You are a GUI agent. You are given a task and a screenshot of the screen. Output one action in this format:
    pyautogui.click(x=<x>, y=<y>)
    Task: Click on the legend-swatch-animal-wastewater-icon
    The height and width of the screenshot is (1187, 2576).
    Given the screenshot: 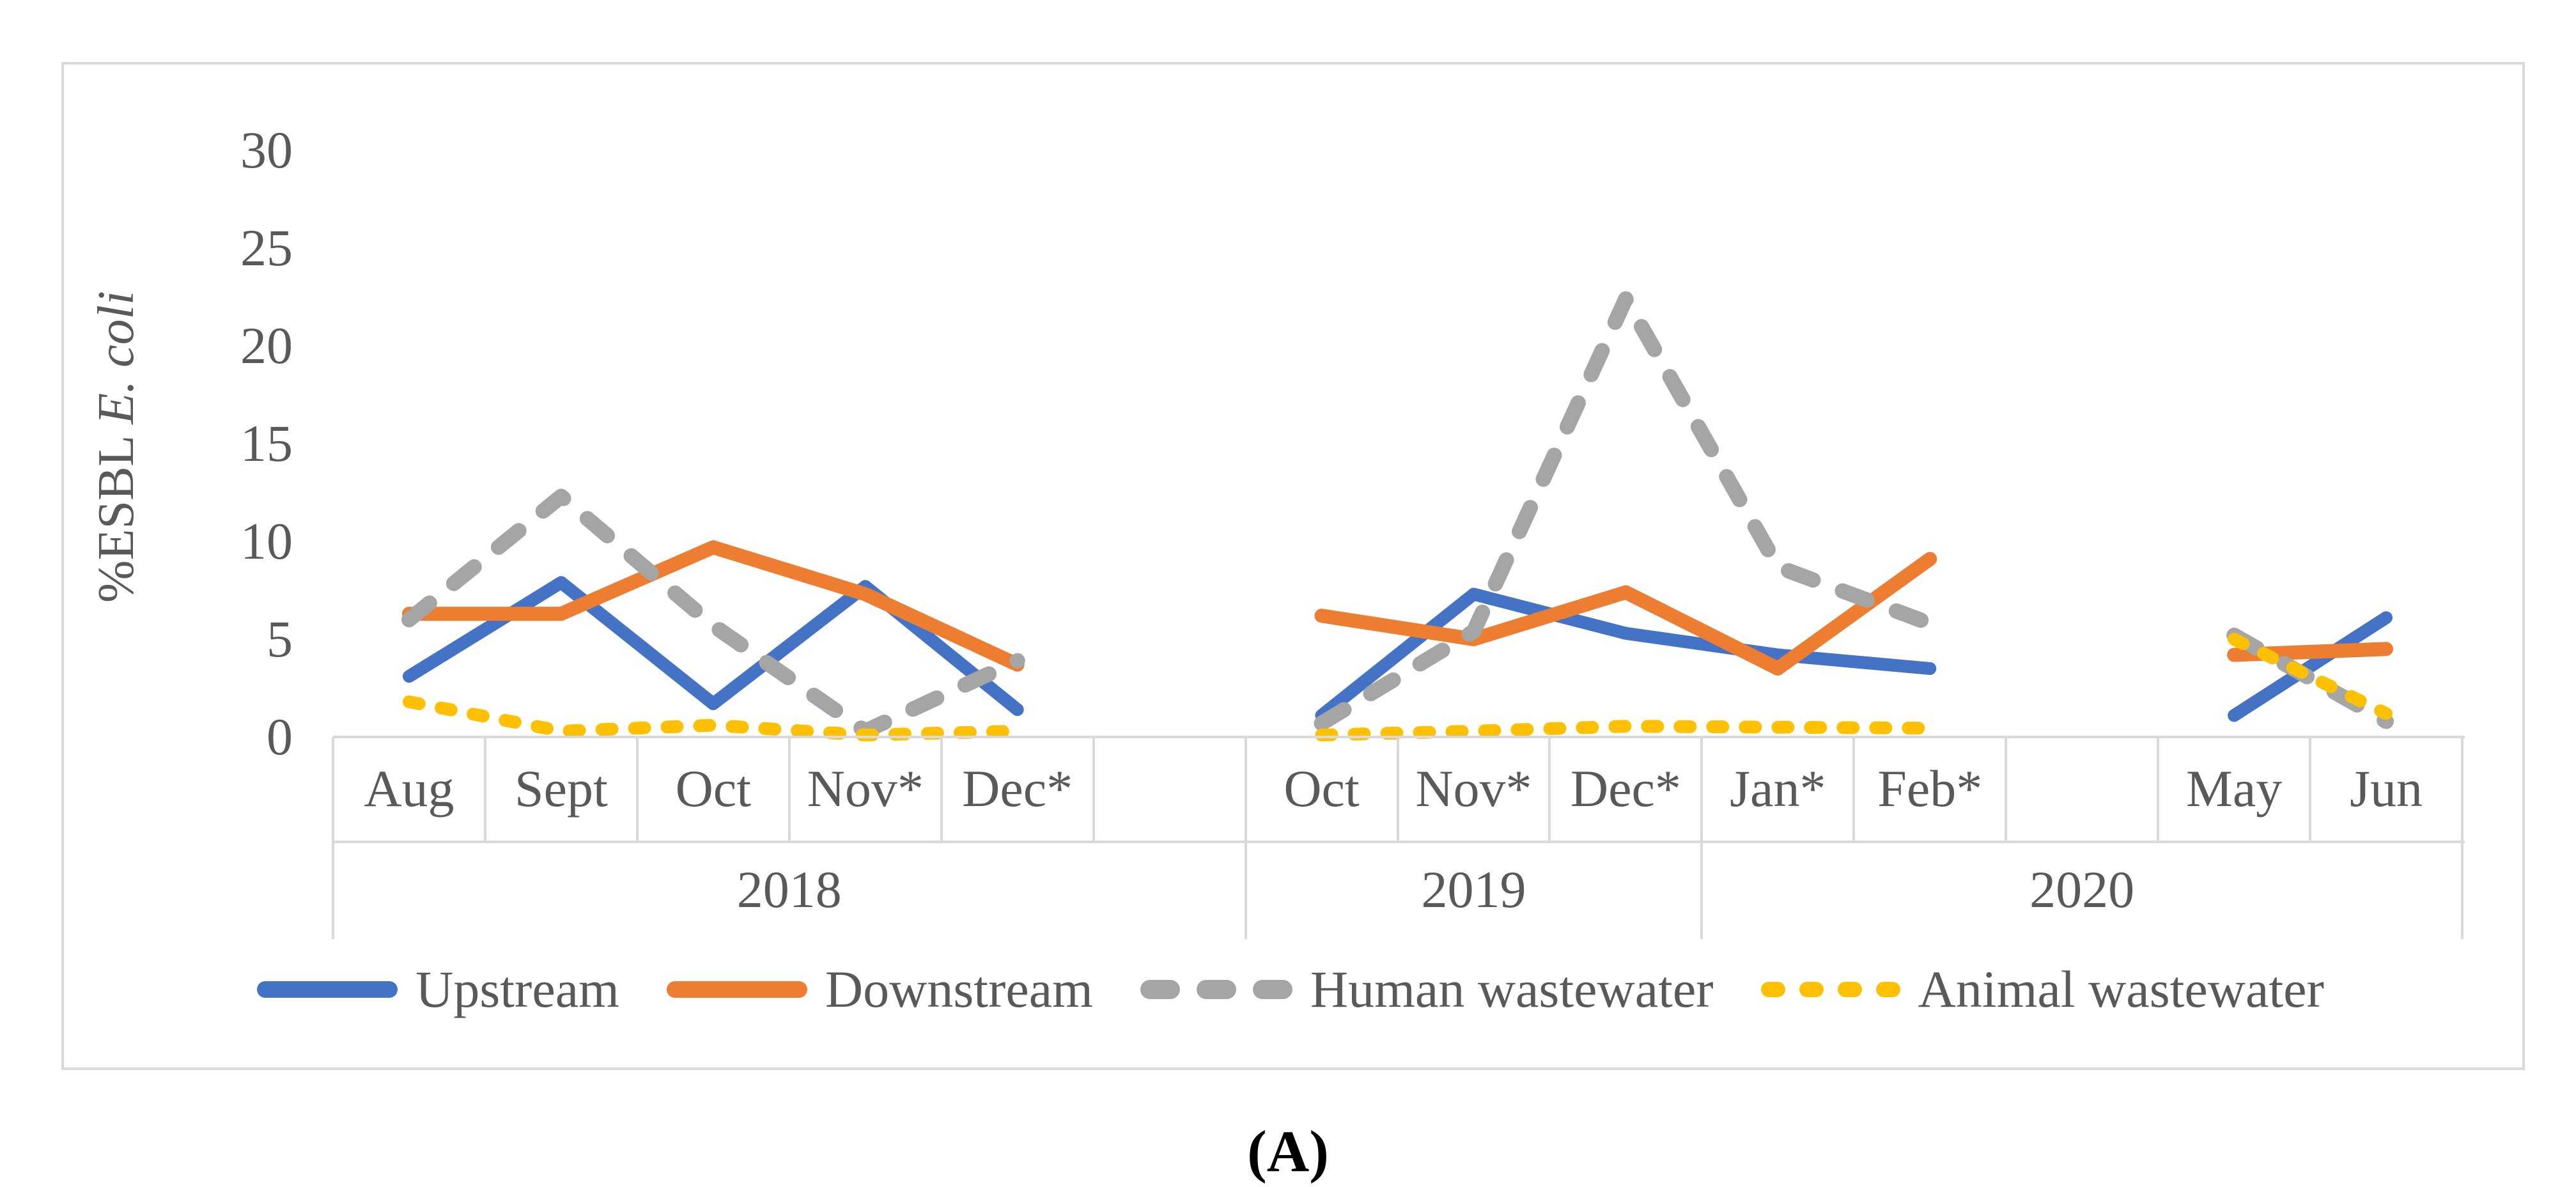 What is the action you would take?
    pyautogui.click(x=1830, y=989)
    